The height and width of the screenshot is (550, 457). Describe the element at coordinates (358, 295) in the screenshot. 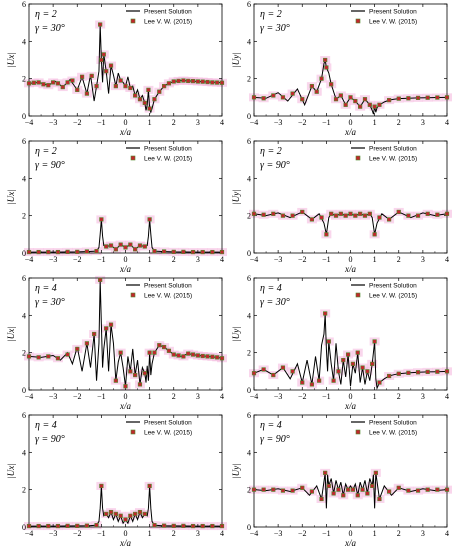

I see `legend-marker-swatch` at that location.